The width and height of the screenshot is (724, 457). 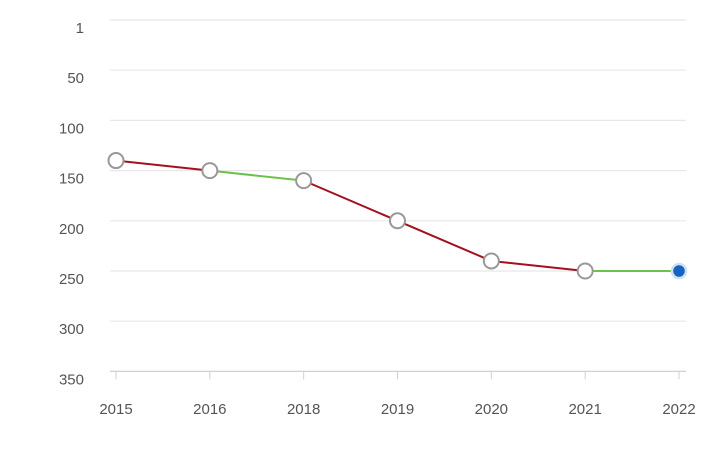 I want to click on y-tick-label: 250, so click(x=71, y=279).